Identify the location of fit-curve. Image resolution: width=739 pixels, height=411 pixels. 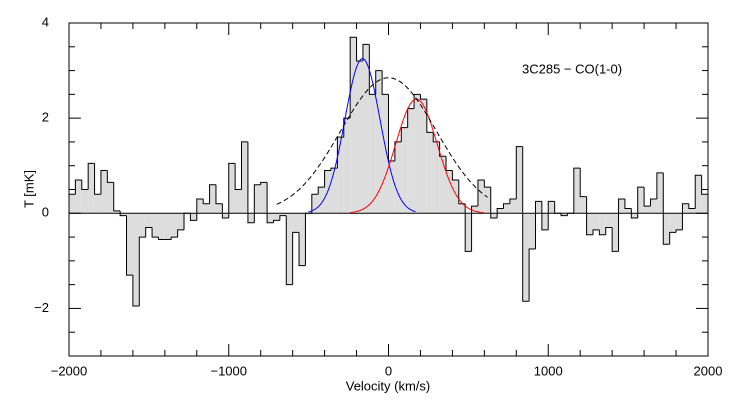
(362, 135).